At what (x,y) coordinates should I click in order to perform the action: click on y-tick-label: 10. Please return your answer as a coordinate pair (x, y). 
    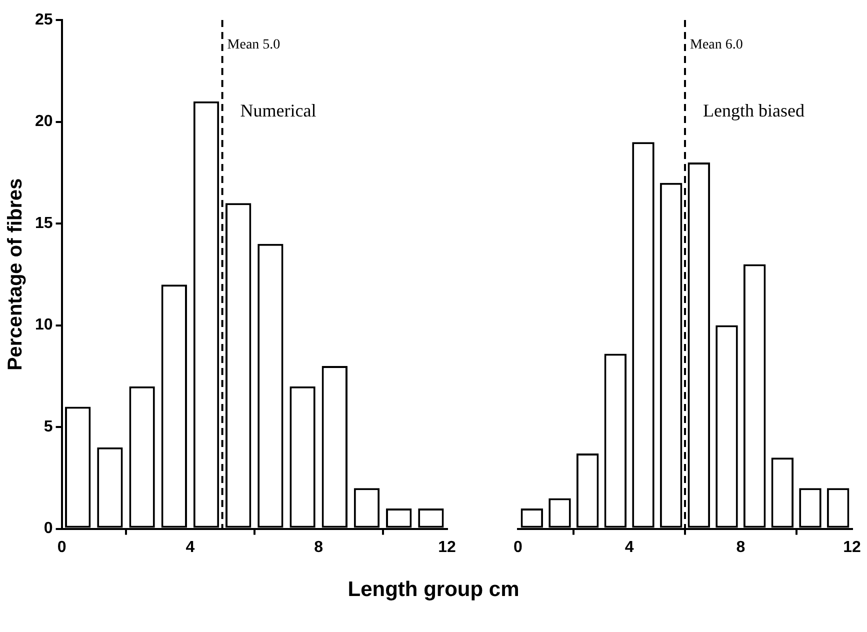
    Looking at the image, I should click on (44, 325).